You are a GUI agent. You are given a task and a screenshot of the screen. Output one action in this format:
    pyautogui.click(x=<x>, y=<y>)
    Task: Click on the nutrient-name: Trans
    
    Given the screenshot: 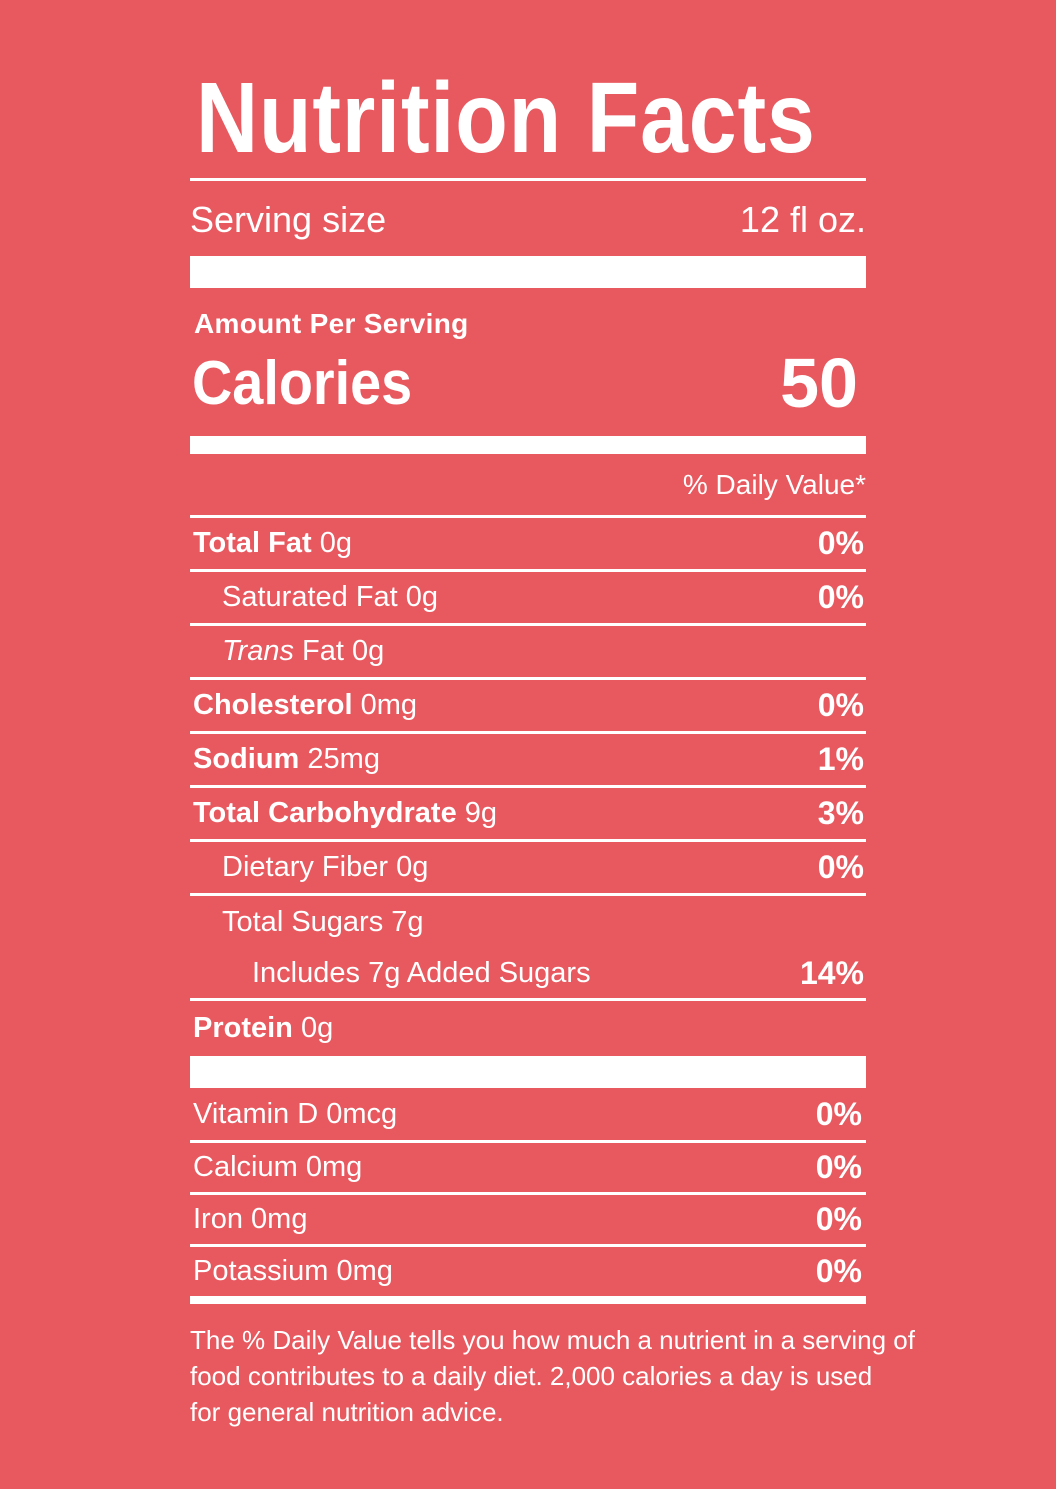 What is the action you would take?
    pyautogui.click(x=258, y=651)
    